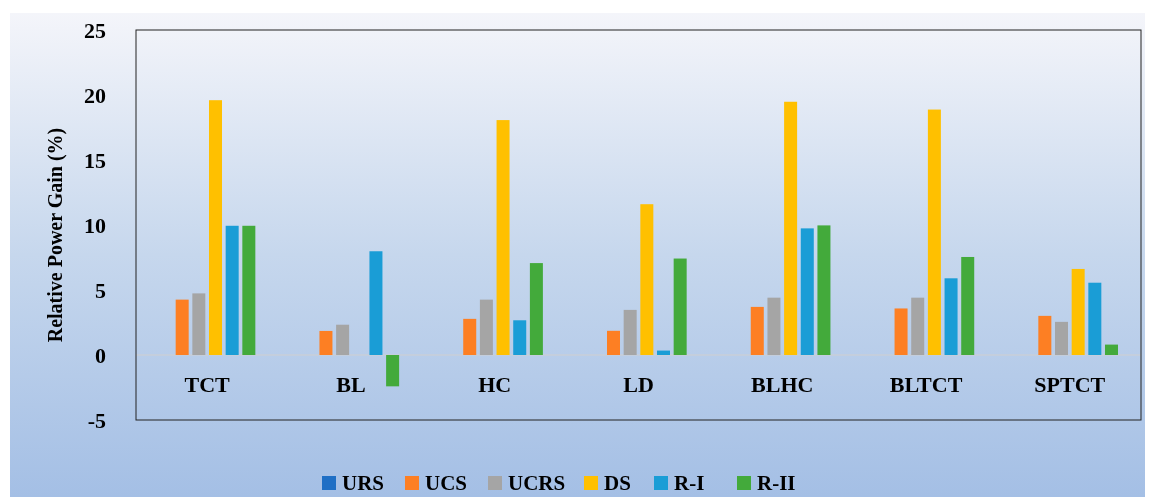 This screenshot has width=1155, height=497. Describe the element at coordinates (100, 355) in the screenshot. I see `y-tick-label: 0` at that location.